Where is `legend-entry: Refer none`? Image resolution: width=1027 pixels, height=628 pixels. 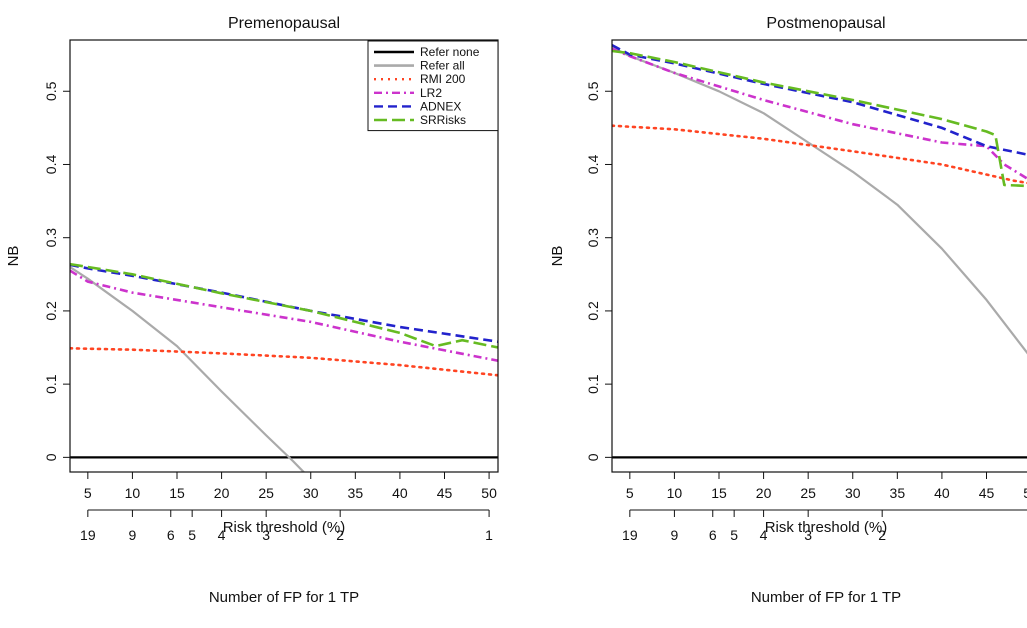 legend-entry: Refer none is located at coordinates (450, 52).